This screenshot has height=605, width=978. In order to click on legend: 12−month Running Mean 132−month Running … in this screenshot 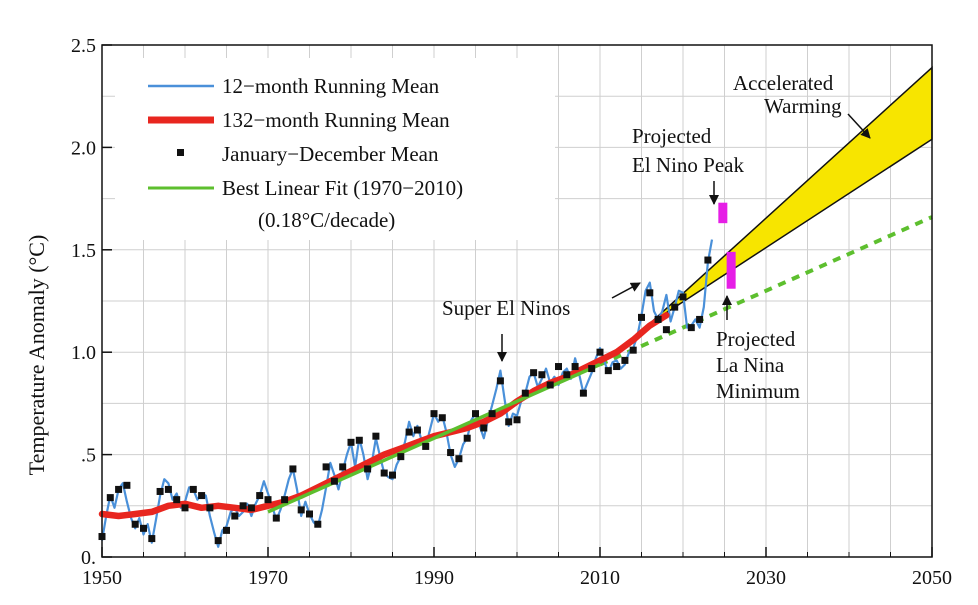, I will do `click(335, 149)`.